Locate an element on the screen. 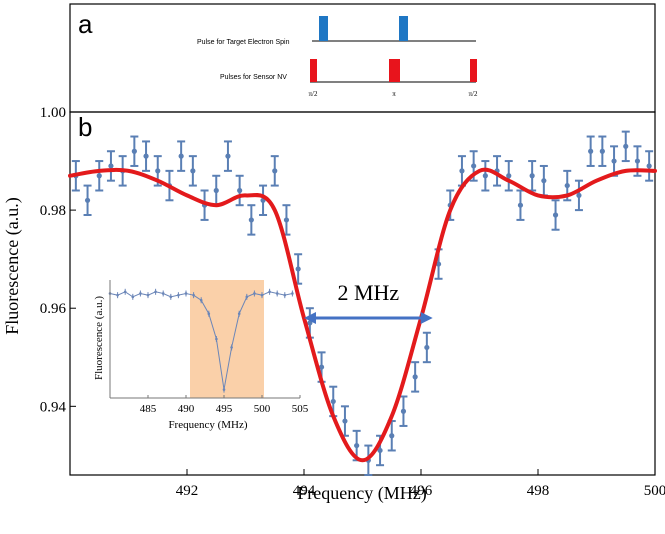 Image resolution: width=665 pixels, height=534 pixels. y-tick-label: 0.98 is located at coordinates (53, 211).